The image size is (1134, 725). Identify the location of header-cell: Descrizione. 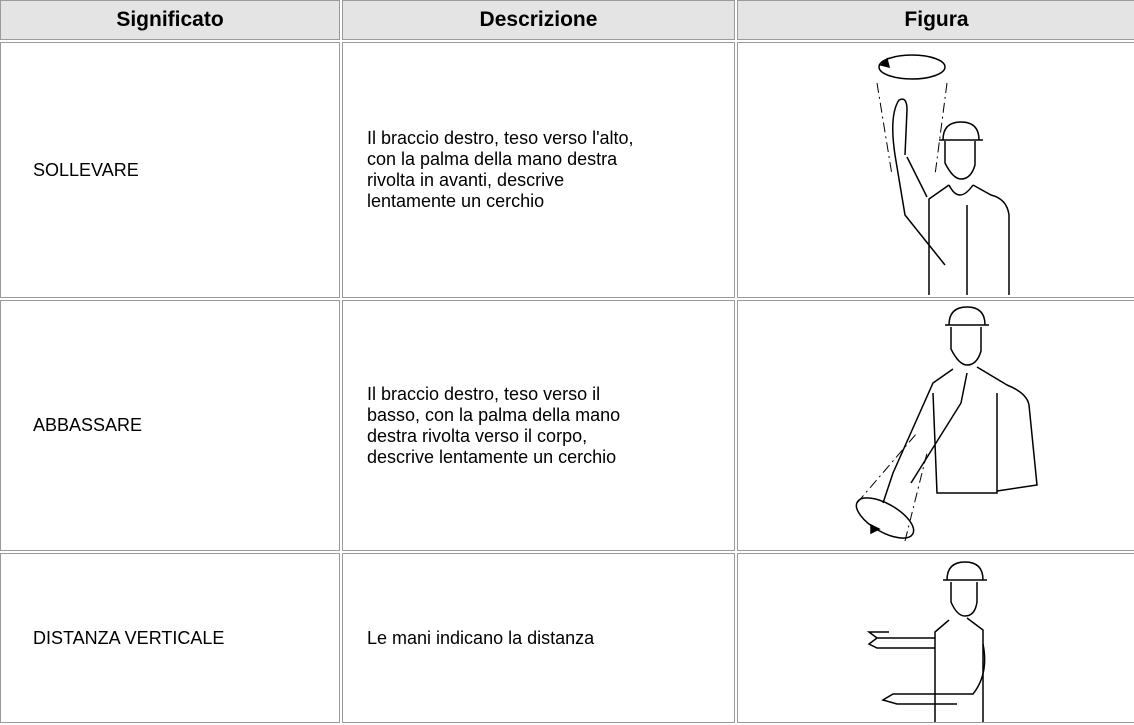
(538, 20).